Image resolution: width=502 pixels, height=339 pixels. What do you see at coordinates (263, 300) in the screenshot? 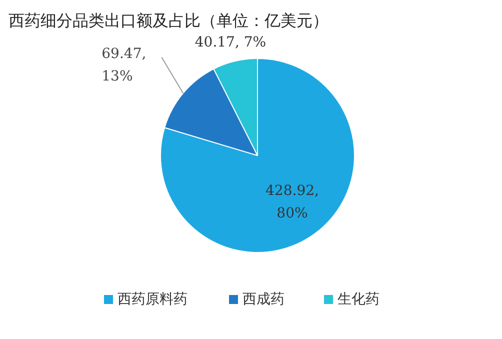
I see `legend-label: 西成药` at bounding box center [263, 300].